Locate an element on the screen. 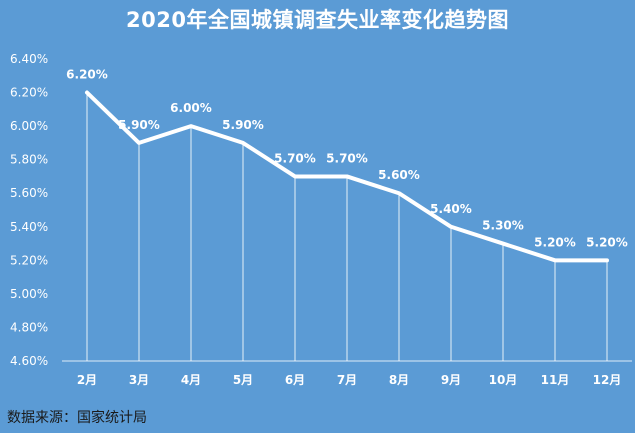 The image size is (635, 433). x-tick-label: 3月 is located at coordinates (139, 380).